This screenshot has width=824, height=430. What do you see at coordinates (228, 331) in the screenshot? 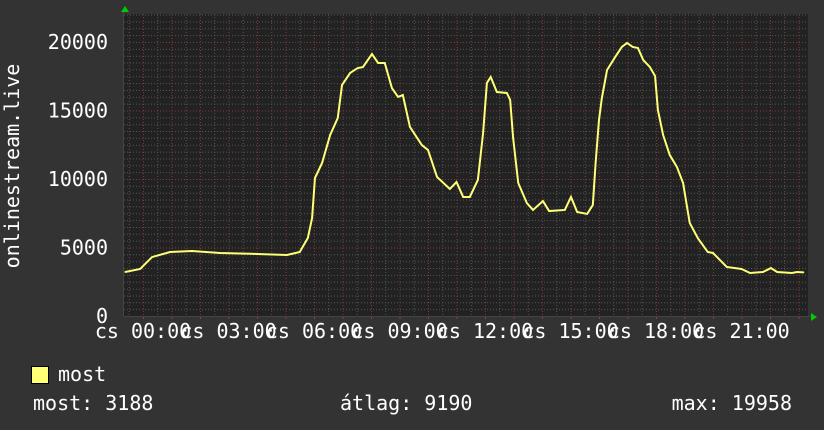
I see `x-tick-label: cs 03:00` at bounding box center [228, 331].